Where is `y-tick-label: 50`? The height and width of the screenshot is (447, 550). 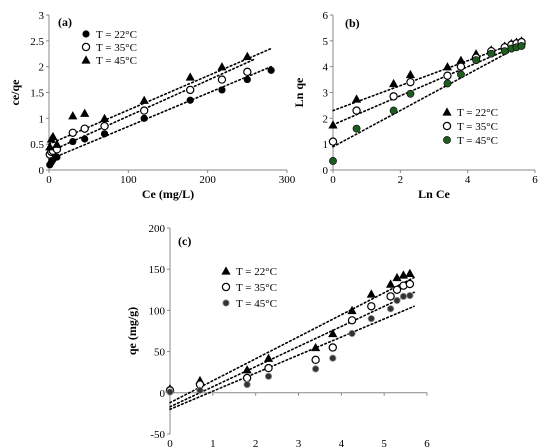
y-tick-label: 50 is located at coordinates (160, 353).